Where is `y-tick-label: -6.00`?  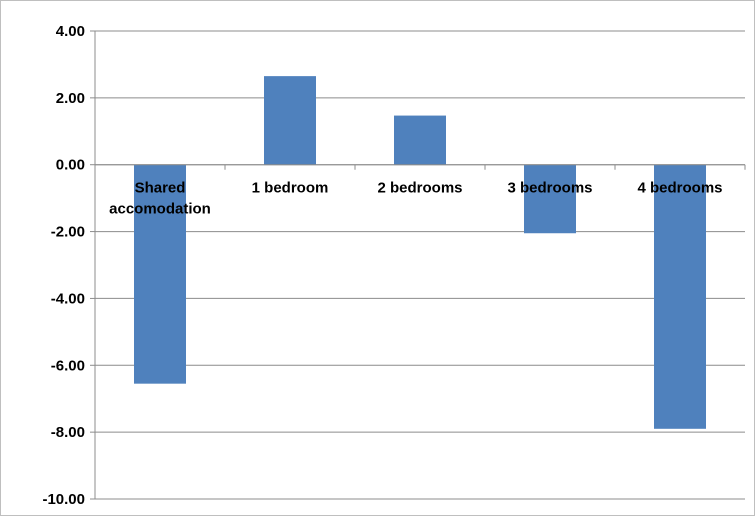 y-tick-label: -6.00 is located at coordinates (68, 365).